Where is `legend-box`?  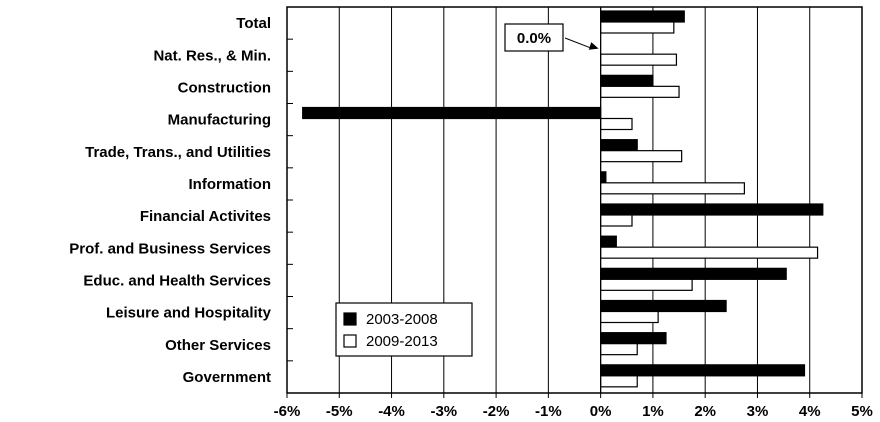 legend-box is located at coordinates (404, 329).